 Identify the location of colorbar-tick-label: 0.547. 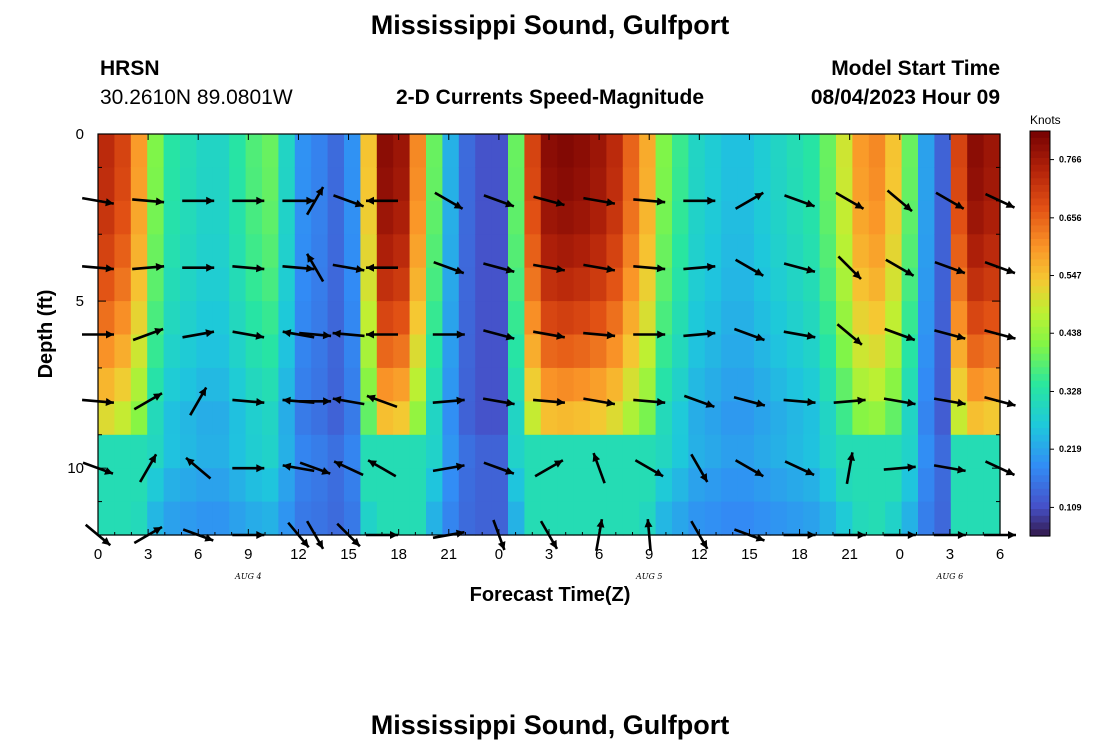
(1070, 276).